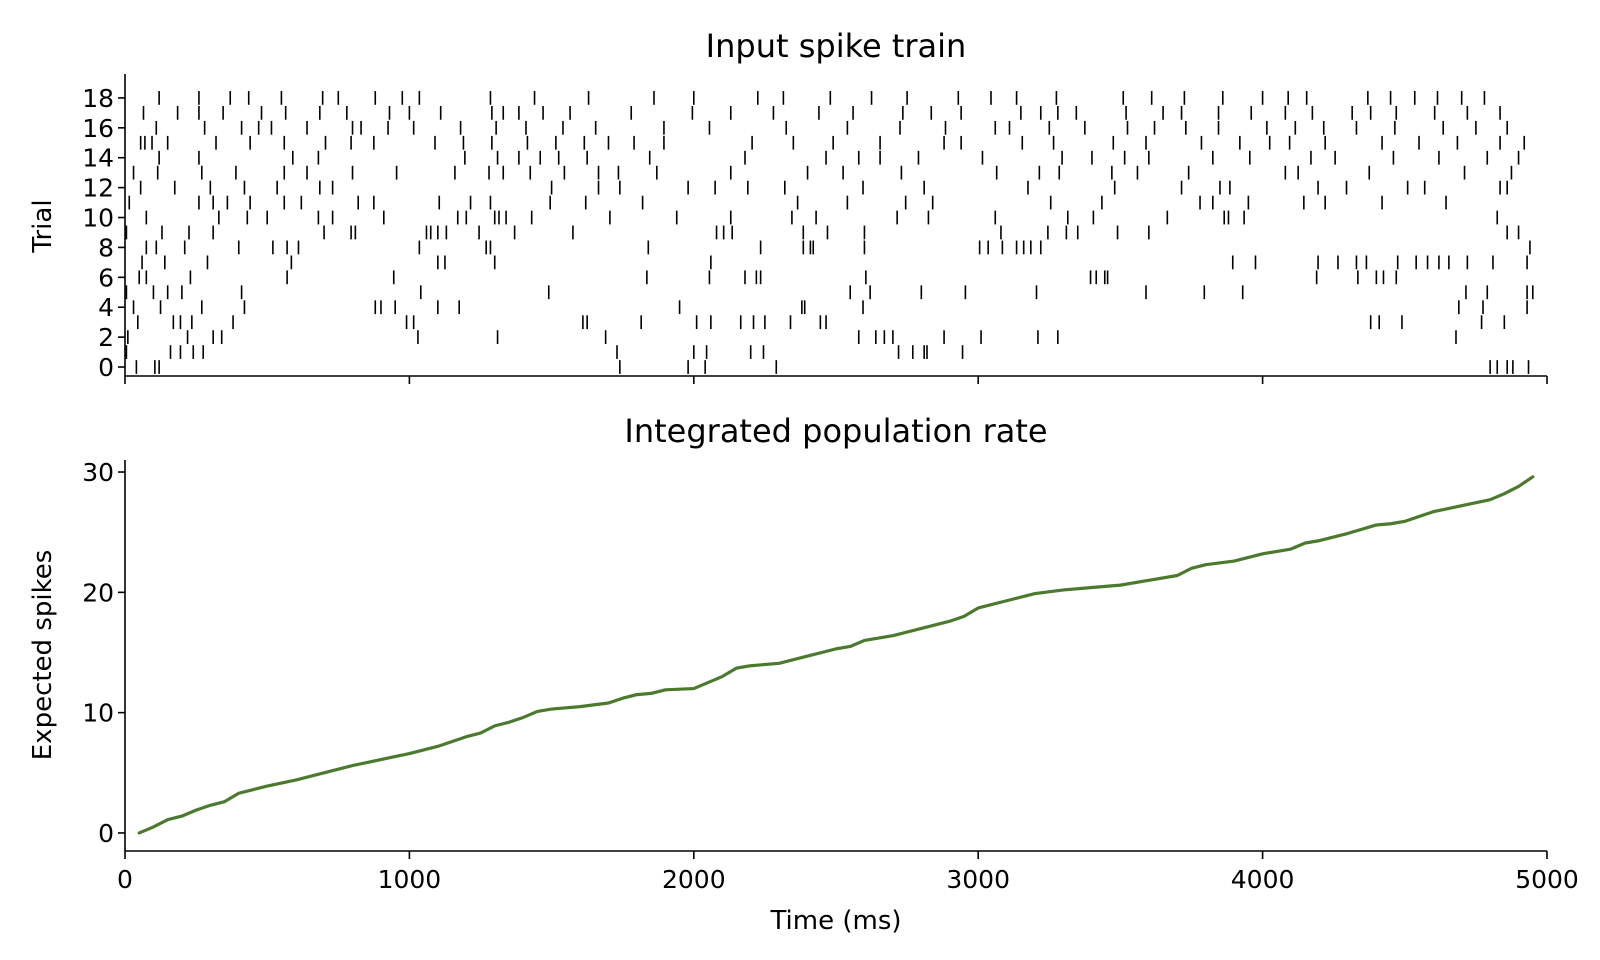  Describe the element at coordinates (103, 653) in the screenshot. I see `line-y-ticks: 0 10 20 30` at that location.